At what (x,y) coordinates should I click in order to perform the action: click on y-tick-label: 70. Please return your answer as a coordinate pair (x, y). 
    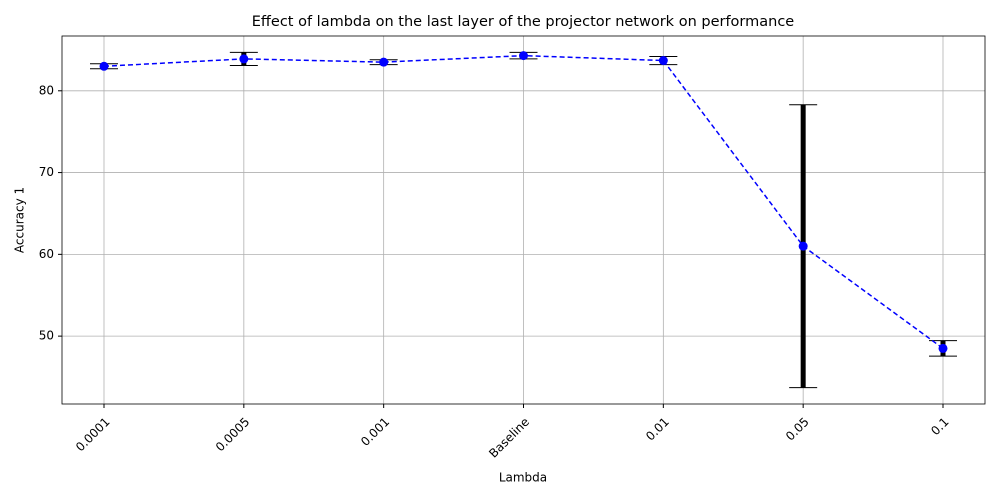
    Looking at the image, I should click on (46, 172).